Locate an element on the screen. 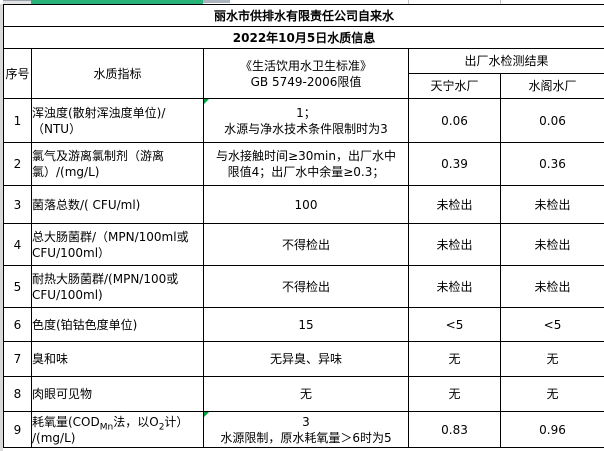  no-cell: 8 is located at coordinates (17, 394).